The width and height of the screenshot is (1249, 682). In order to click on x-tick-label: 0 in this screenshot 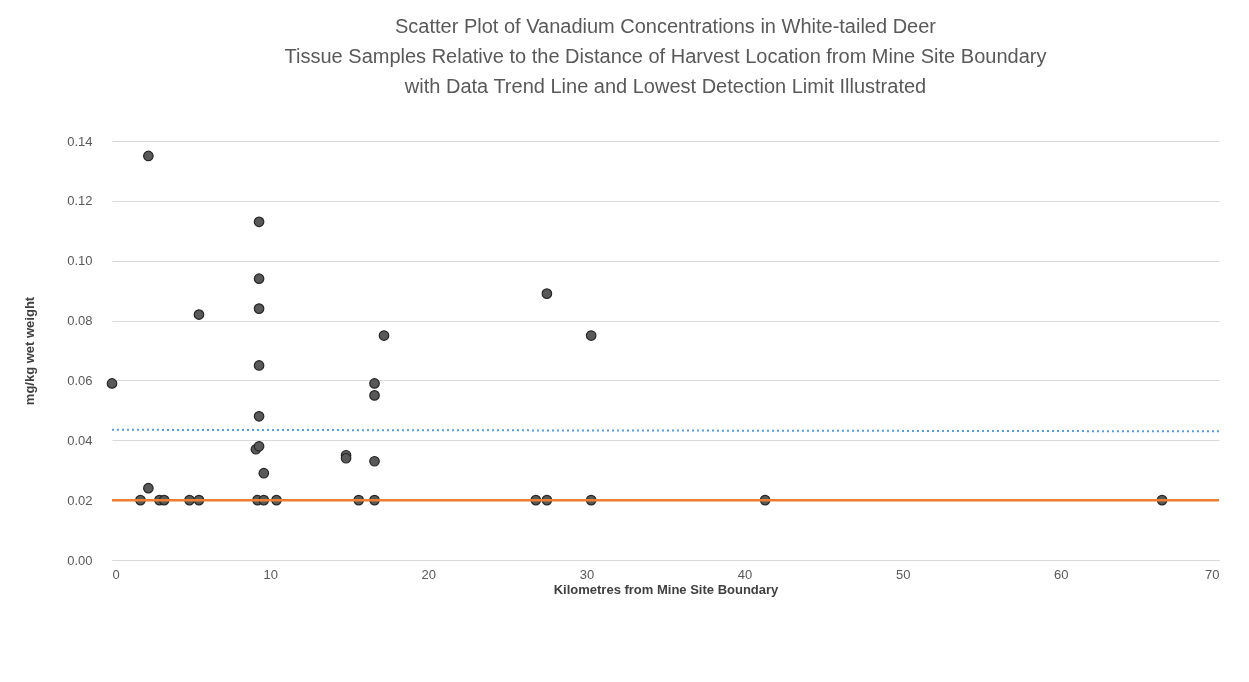, I will do `click(116, 574)`.